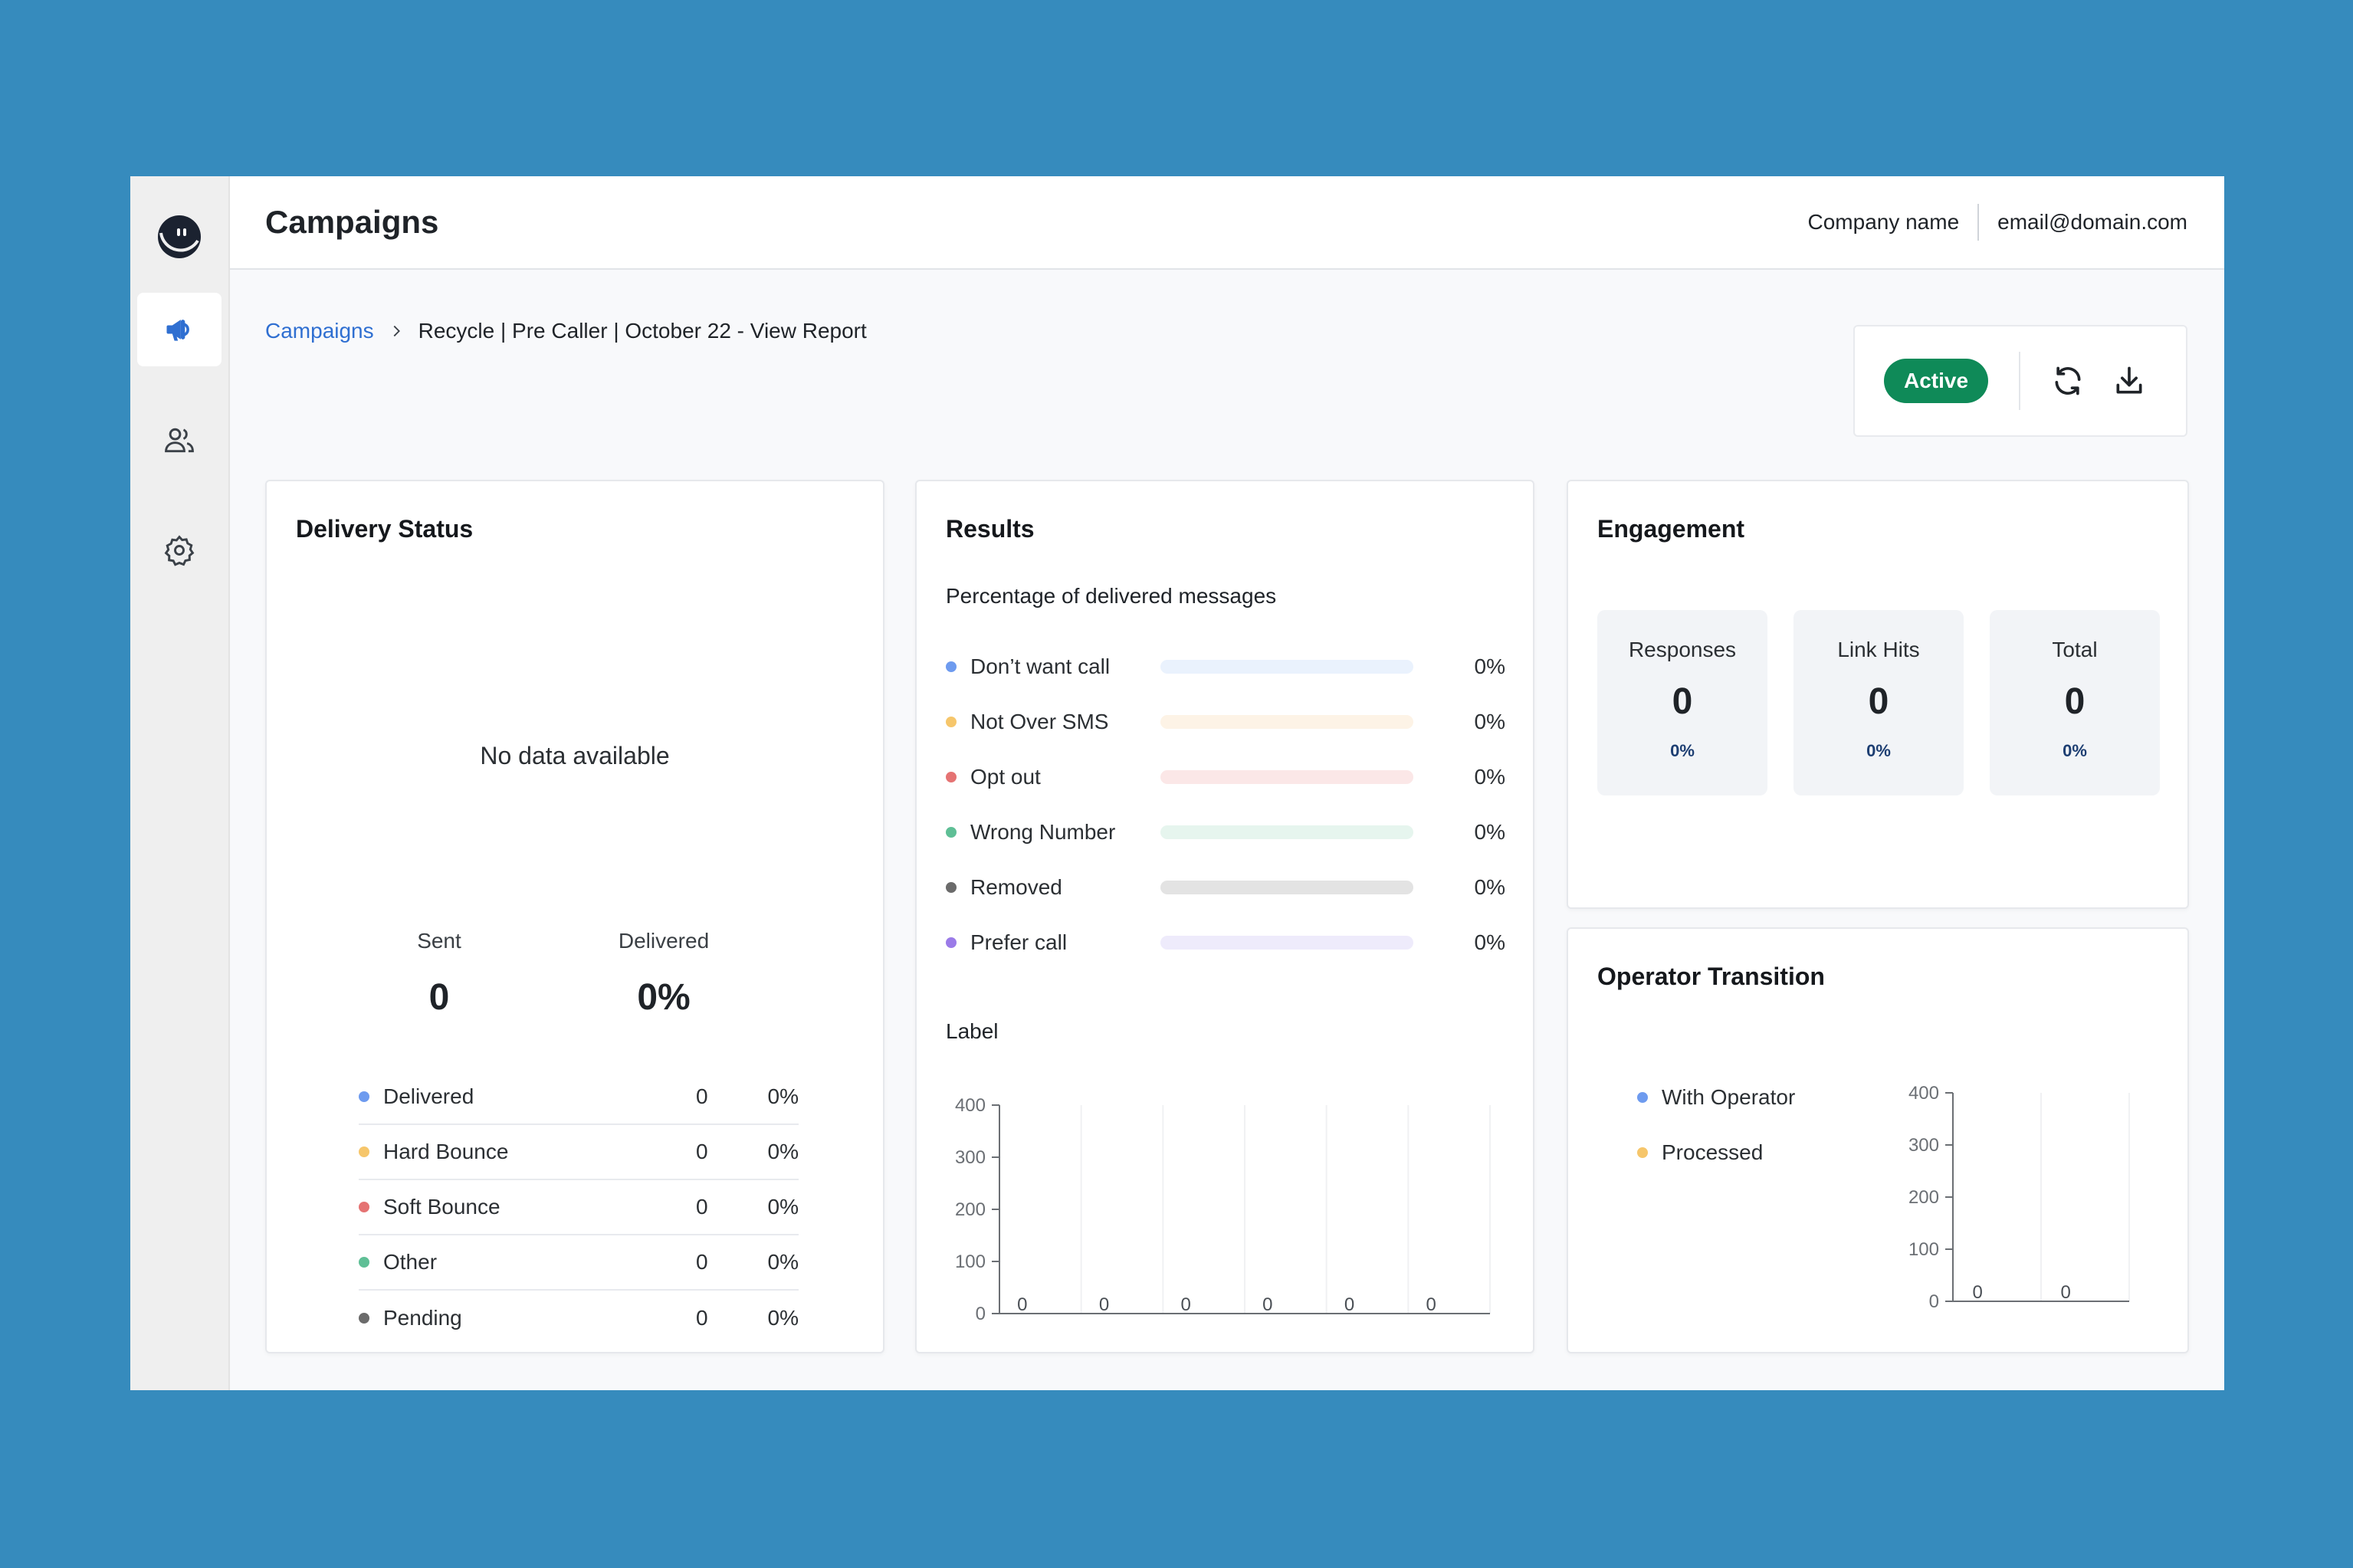 The height and width of the screenshot is (1568, 2353). Describe the element at coordinates (446, 1151) in the screenshot. I see `row-label: Hard Bounce` at that location.